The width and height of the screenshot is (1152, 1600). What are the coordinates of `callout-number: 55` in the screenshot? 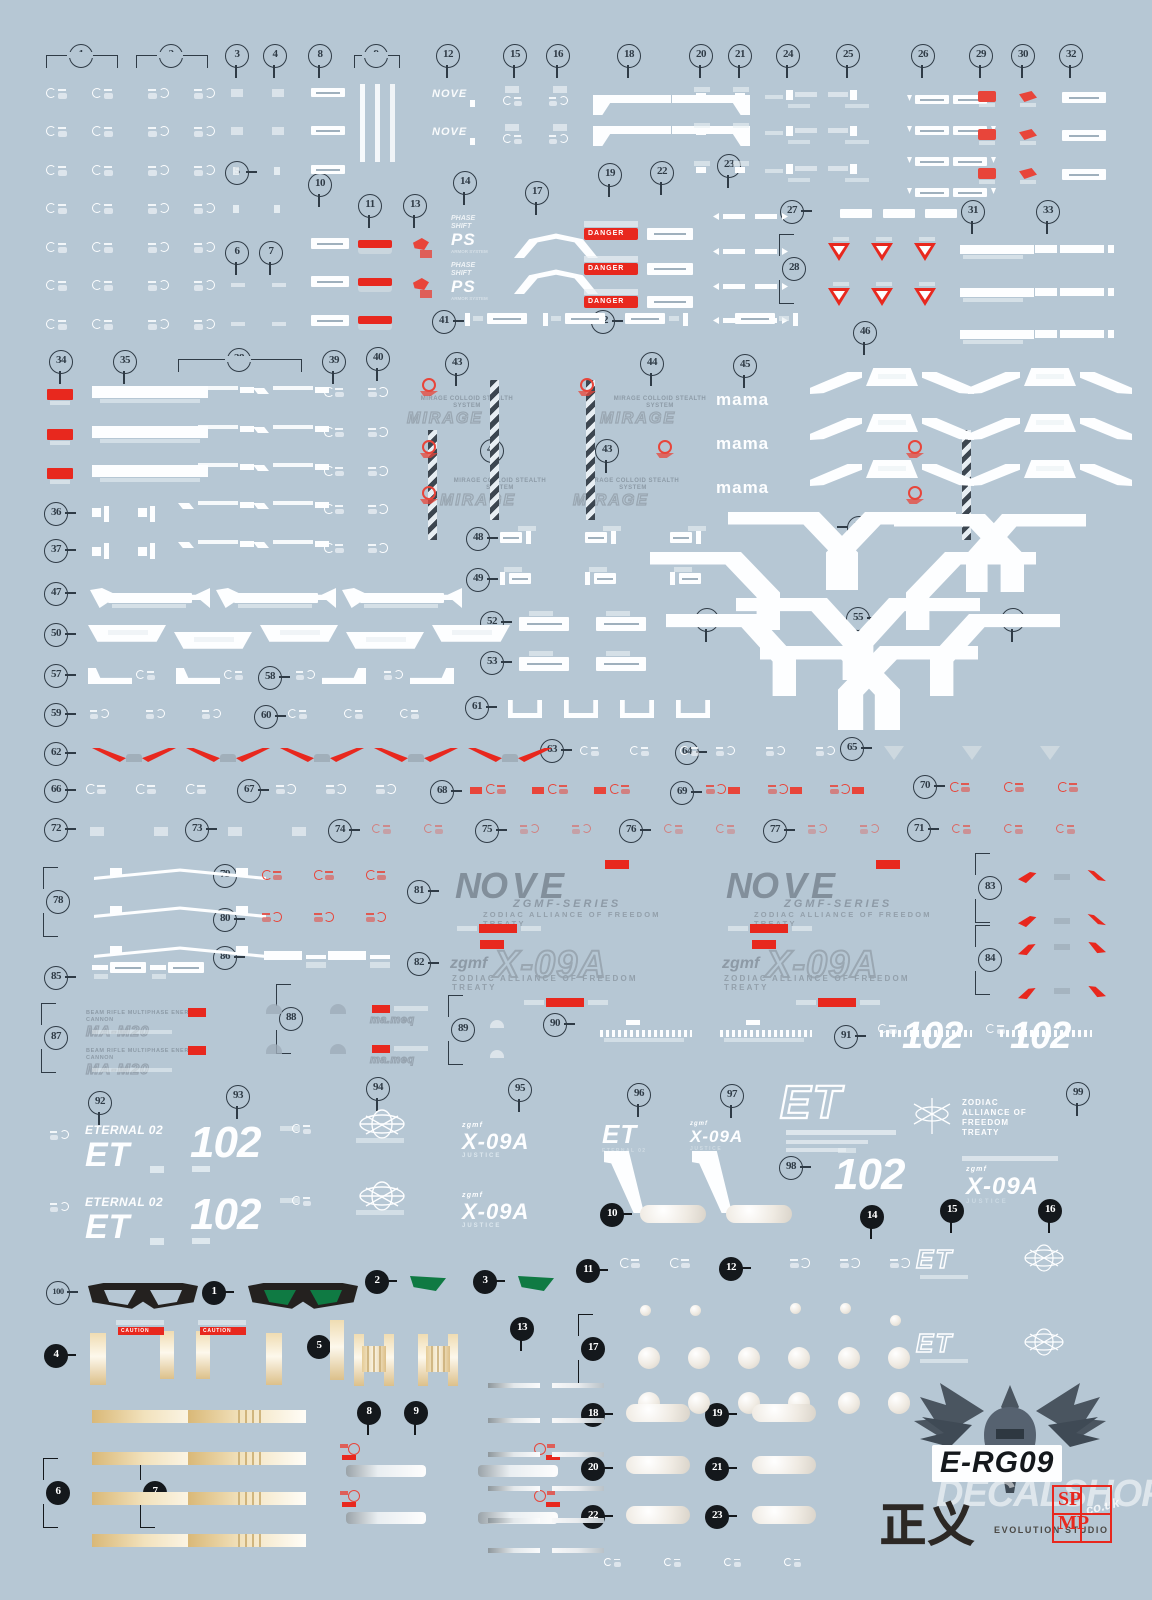 It's located at (858, 619).